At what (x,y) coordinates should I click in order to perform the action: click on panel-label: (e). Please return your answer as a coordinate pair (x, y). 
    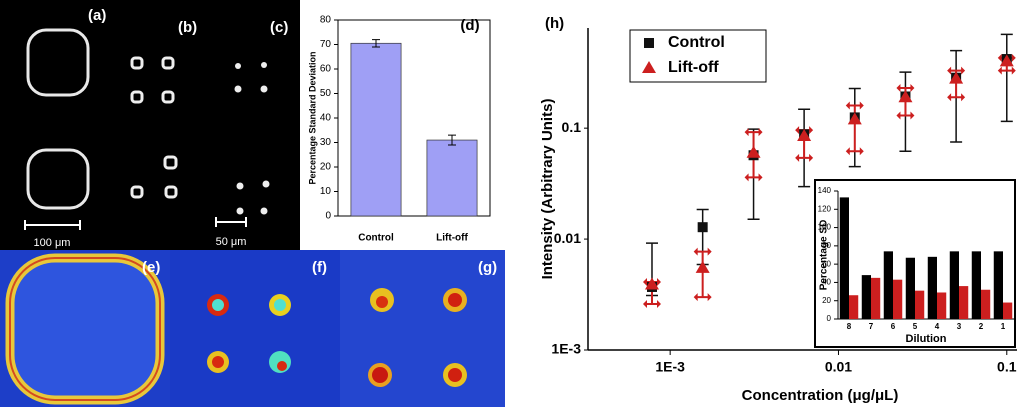
    Looking at the image, I should click on (151, 267).